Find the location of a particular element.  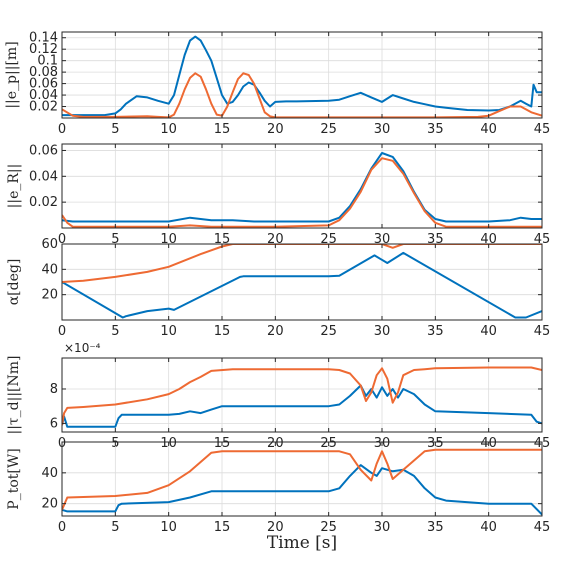

x-axis-label: Time [s] is located at coordinates (302, 543).